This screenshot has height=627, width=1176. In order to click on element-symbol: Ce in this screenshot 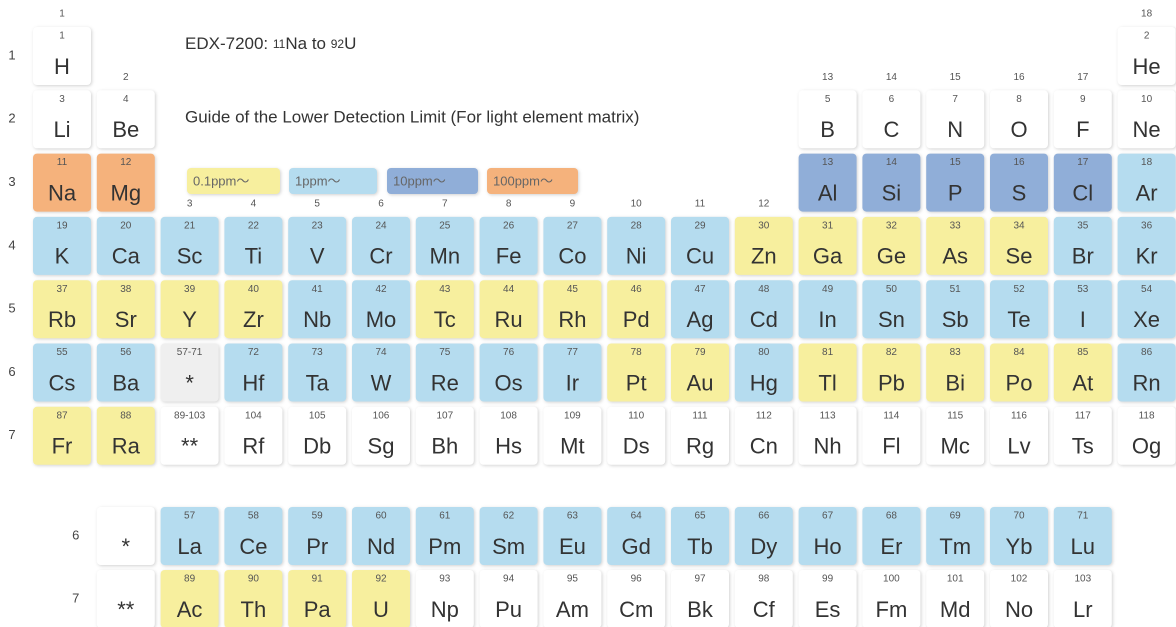, I will do `click(253, 546)`.